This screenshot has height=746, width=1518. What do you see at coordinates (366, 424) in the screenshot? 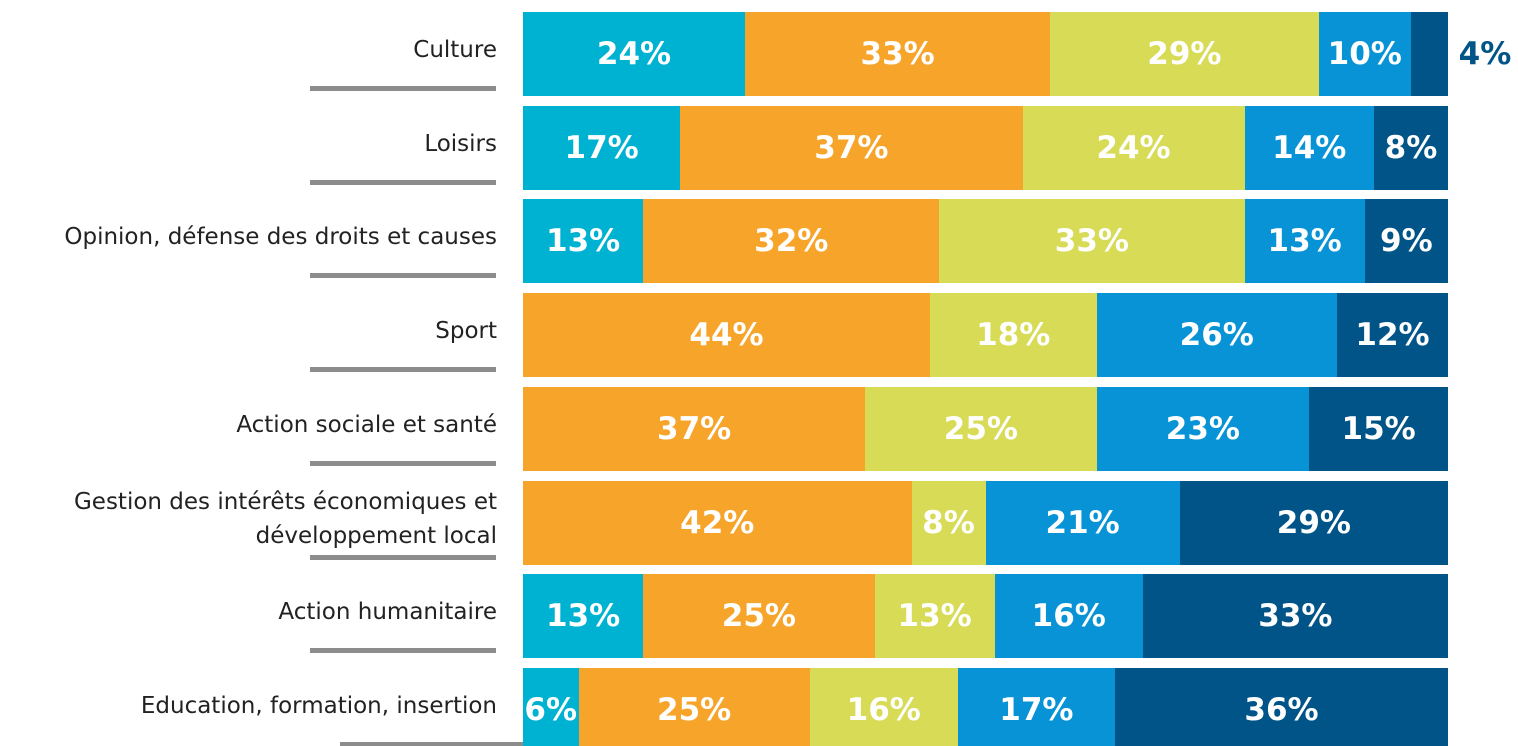
I see `category-label: Action sociale et santé` at bounding box center [366, 424].